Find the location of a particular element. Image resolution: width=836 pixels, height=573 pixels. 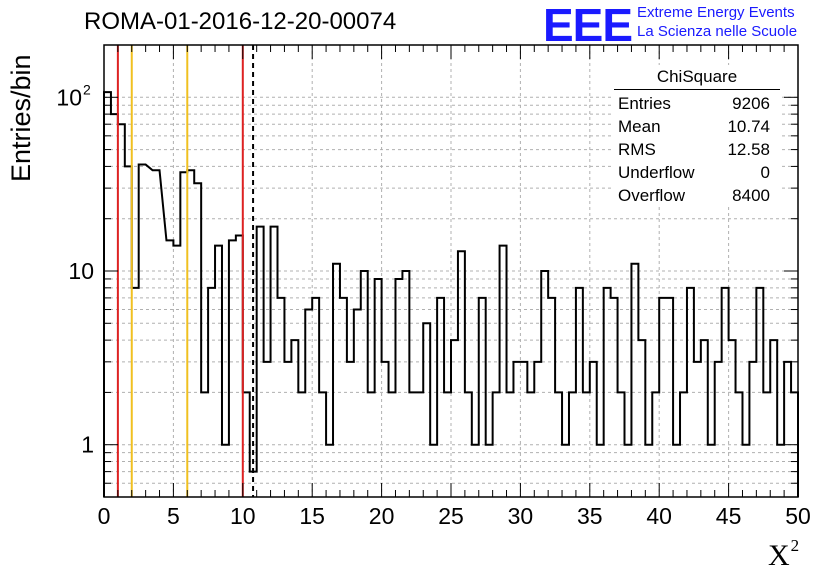

y-tick-label: 10 is located at coordinates (81, 271).